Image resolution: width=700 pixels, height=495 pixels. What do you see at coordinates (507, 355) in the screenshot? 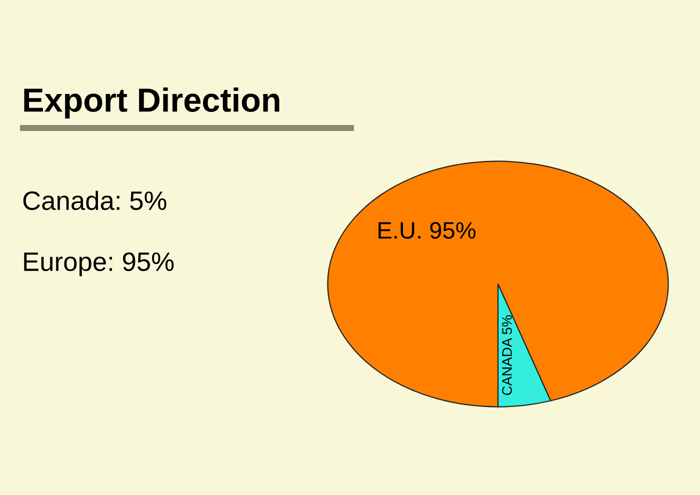
I see `slice-label: CANADA 5%` at bounding box center [507, 355].